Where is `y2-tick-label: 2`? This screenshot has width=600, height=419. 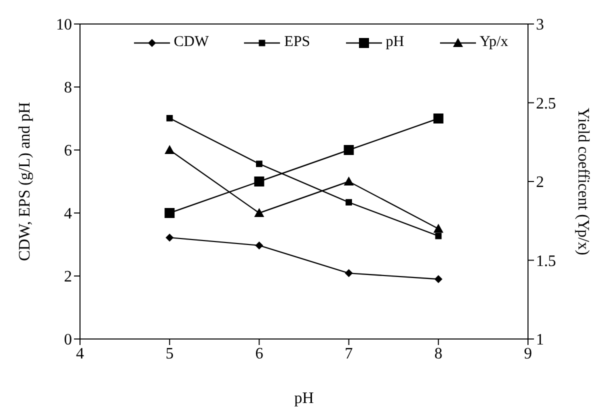 y2-tick-label: 2 is located at coordinates (540, 183).